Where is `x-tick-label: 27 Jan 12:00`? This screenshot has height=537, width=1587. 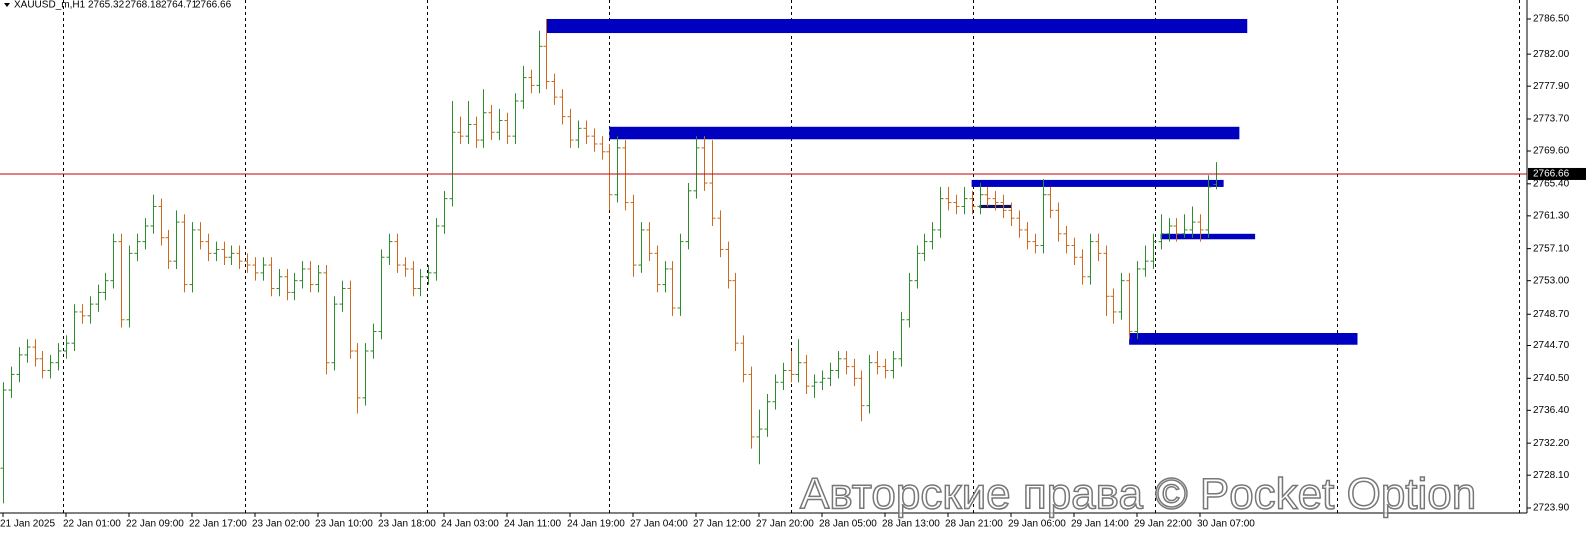
x-tick-label: 27 Jan 12:00 is located at coordinates (722, 524).